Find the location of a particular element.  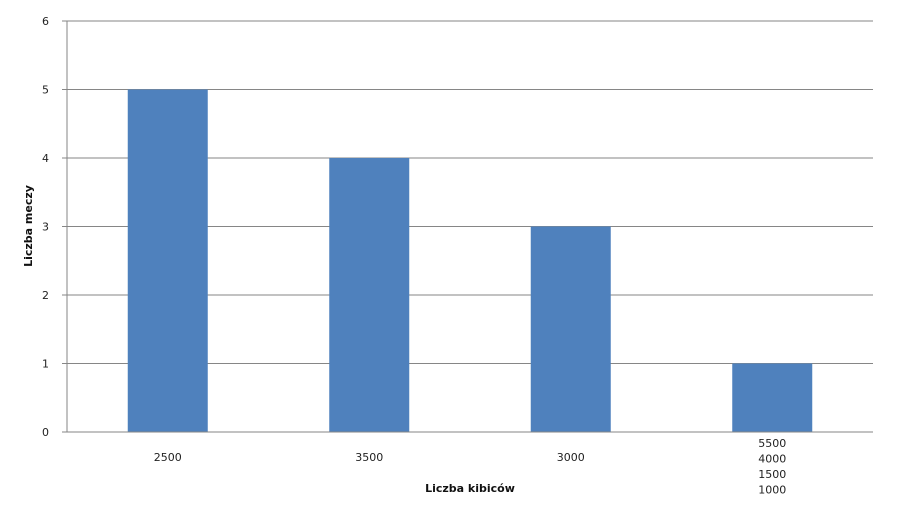

y-tick-label: 0 is located at coordinates (45, 432).